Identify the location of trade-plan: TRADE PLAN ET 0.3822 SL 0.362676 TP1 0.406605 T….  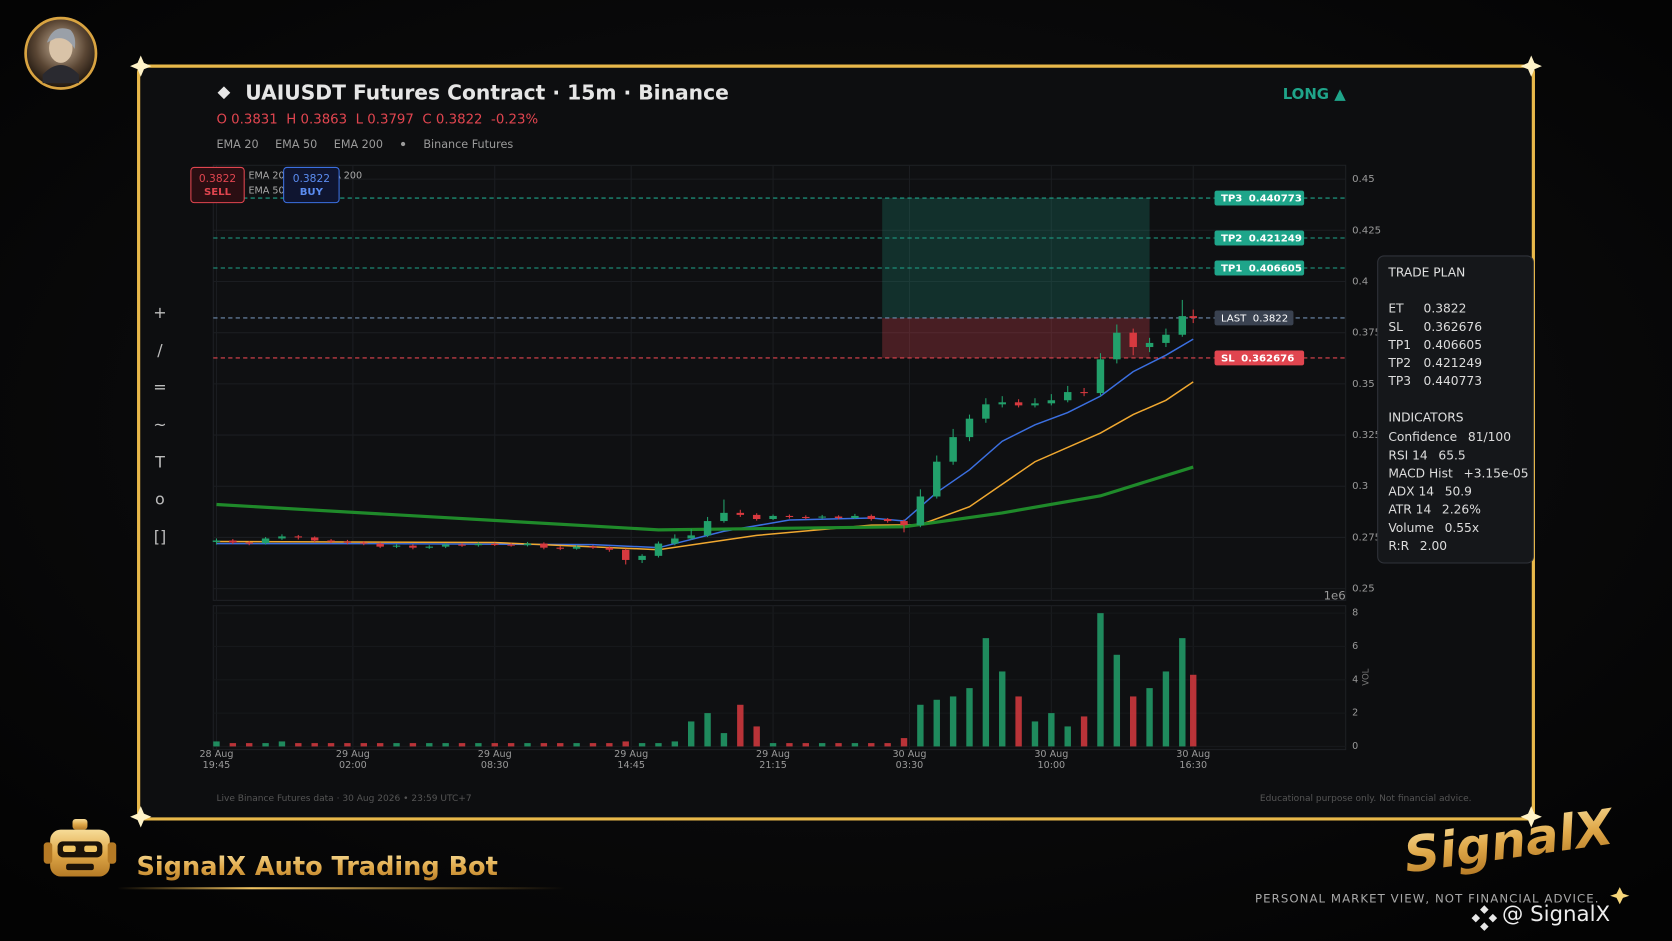
(1457, 408).